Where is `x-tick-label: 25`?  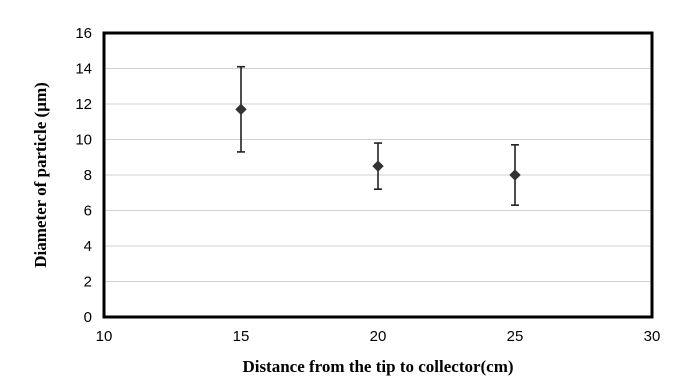 x-tick-label: 25 is located at coordinates (515, 336).